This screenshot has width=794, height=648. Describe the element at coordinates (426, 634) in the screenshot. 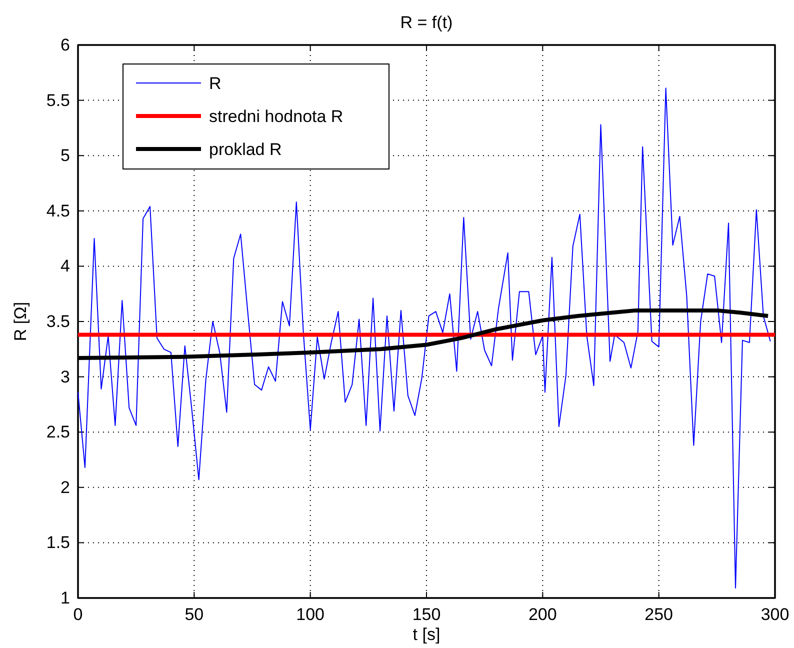

I see `x-axis-title: t [s]` at that location.